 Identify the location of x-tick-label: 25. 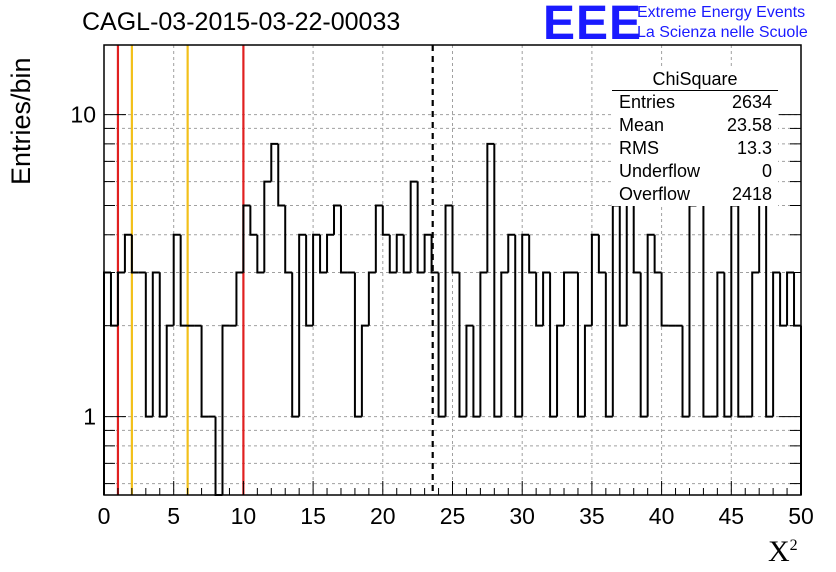
(453, 516).